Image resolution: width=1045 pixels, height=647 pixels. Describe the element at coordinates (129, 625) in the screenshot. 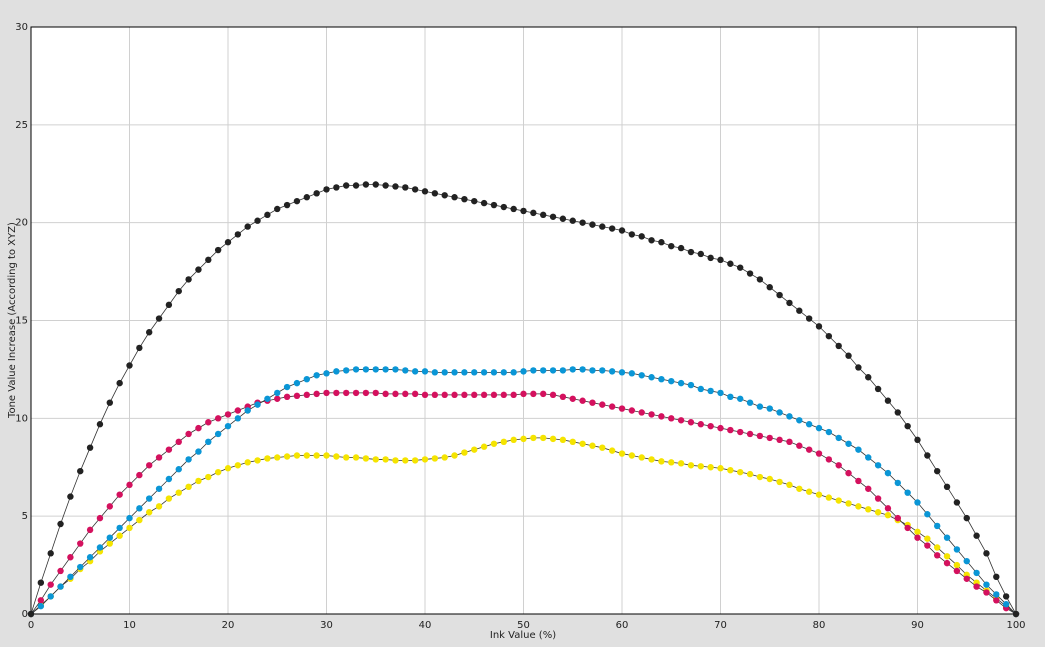

I see `x-tick-label: 10` at that location.